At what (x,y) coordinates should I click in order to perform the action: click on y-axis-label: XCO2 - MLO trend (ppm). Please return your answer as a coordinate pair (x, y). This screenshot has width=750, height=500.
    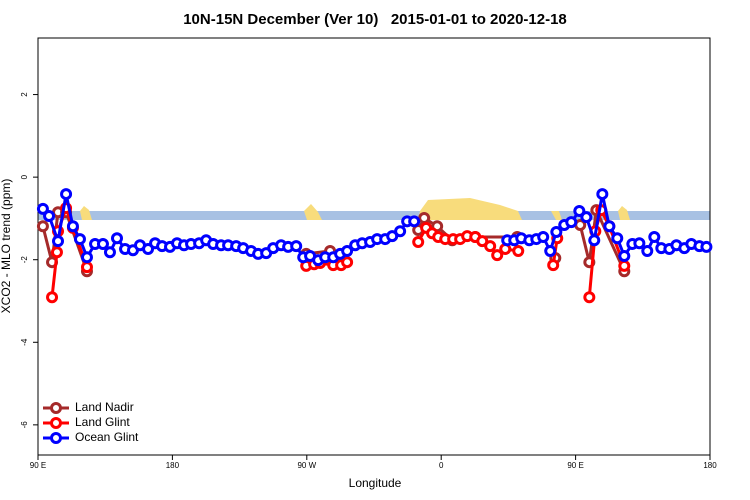
    Looking at the image, I should click on (6, 246).